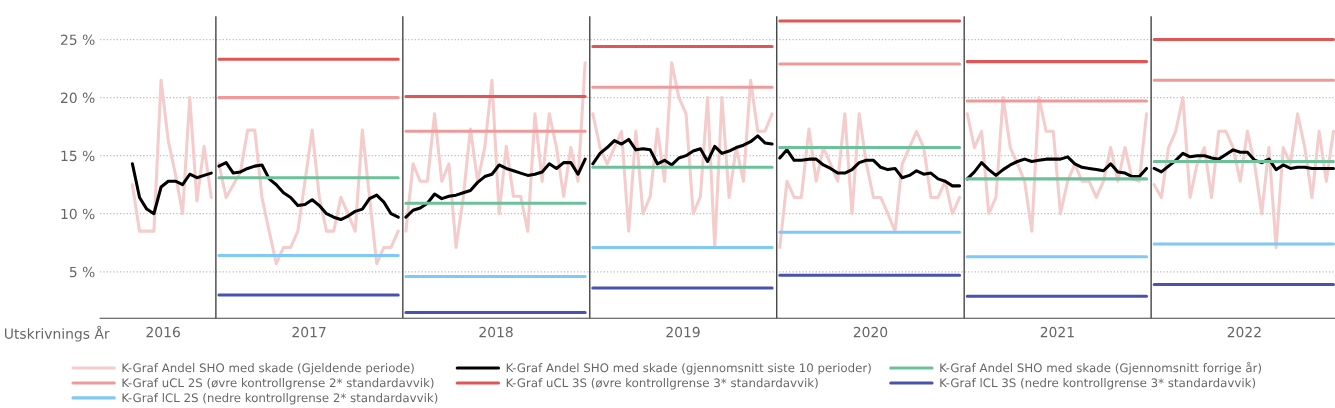 The width and height of the screenshot is (1335, 408). Describe the element at coordinates (688, 369) in the screenshot. I see `legend-label: K-Graf Andel SHO med skade (gjennomsnitt siste 10 perioder)` at that location.